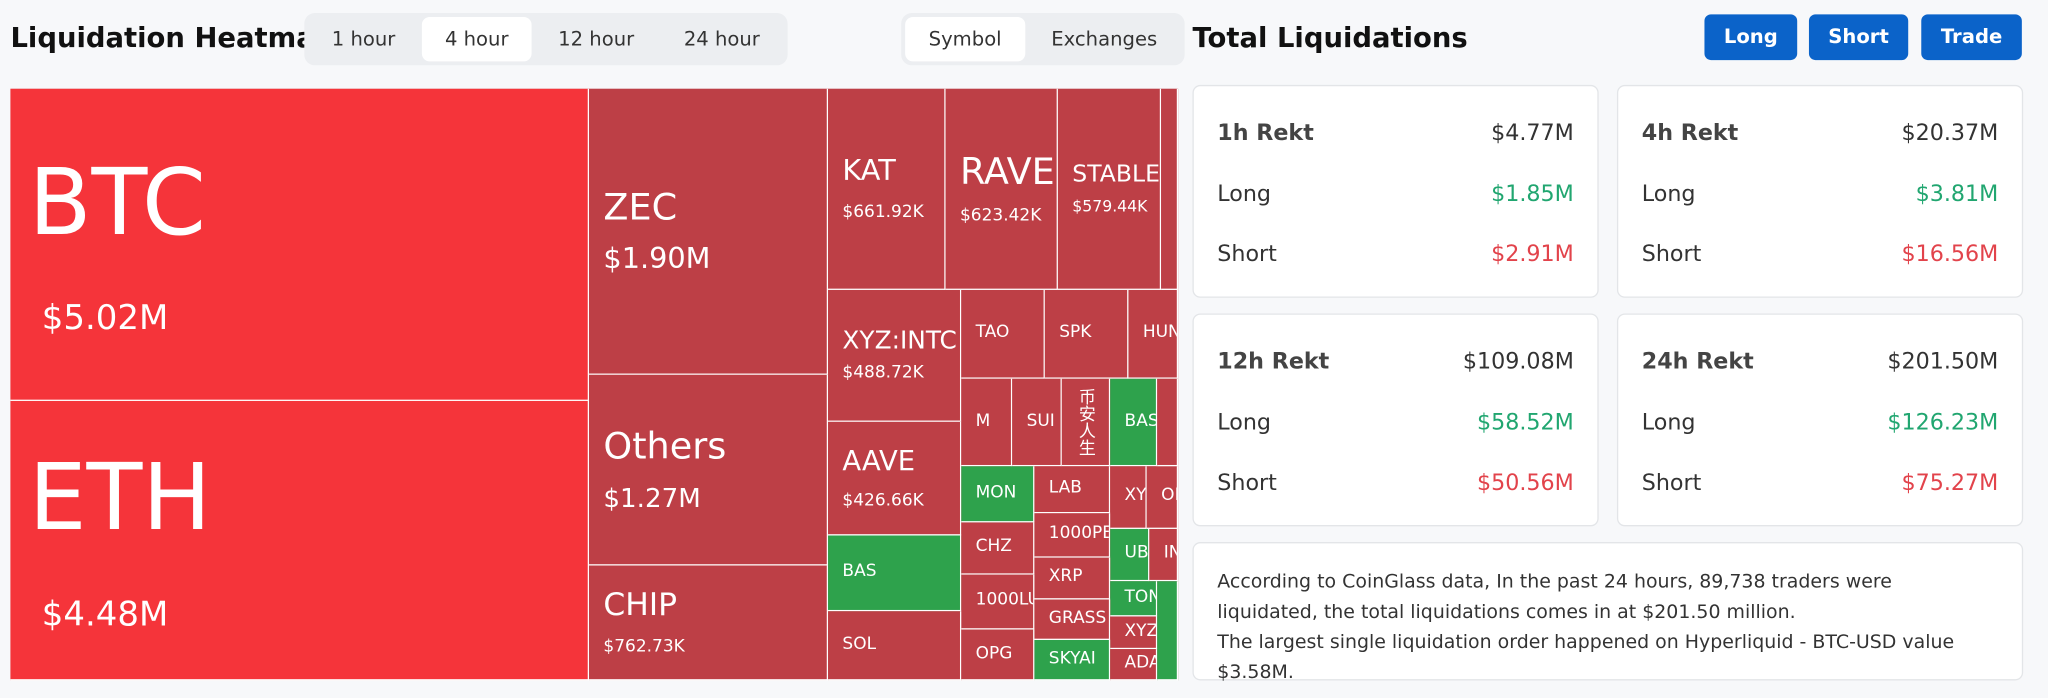  I want to click on heatmap-title: Liquidation Heatmap, so click(172, 38).